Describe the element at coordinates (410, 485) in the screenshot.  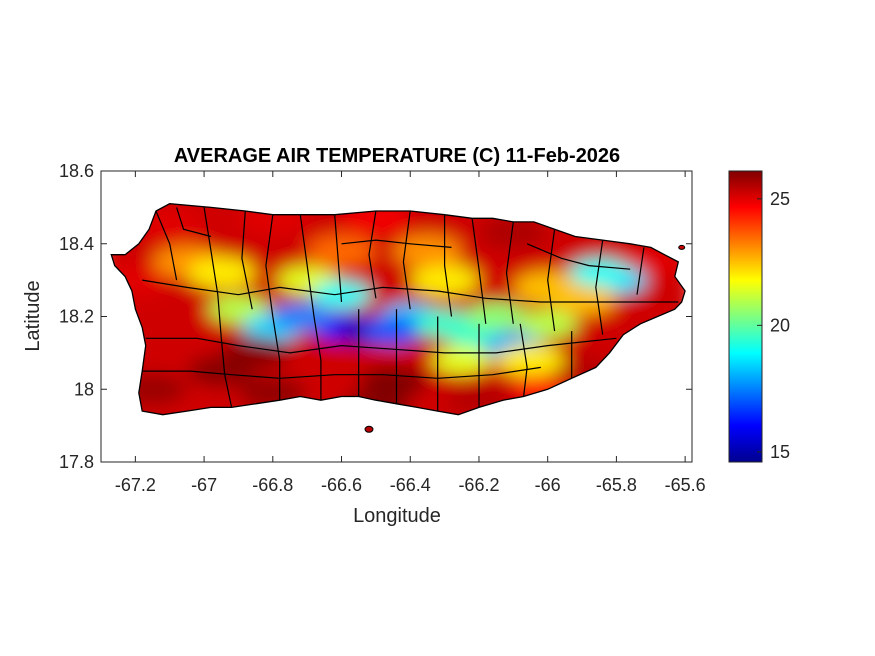
I see `x-tick-label: -66.4` at that location.